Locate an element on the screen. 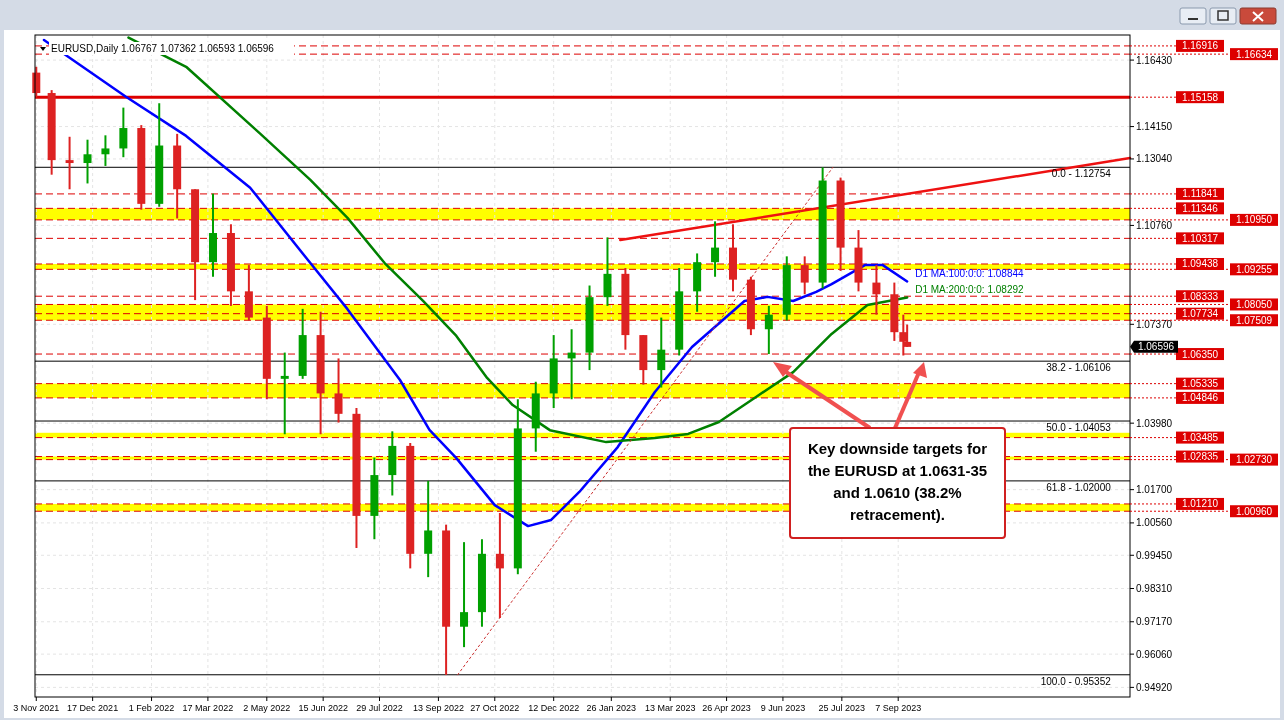 Image resolution: width=1284 pixels, height=720 pixels. y-tick-label: 1.16430 is located at coordinates (1154, 60).